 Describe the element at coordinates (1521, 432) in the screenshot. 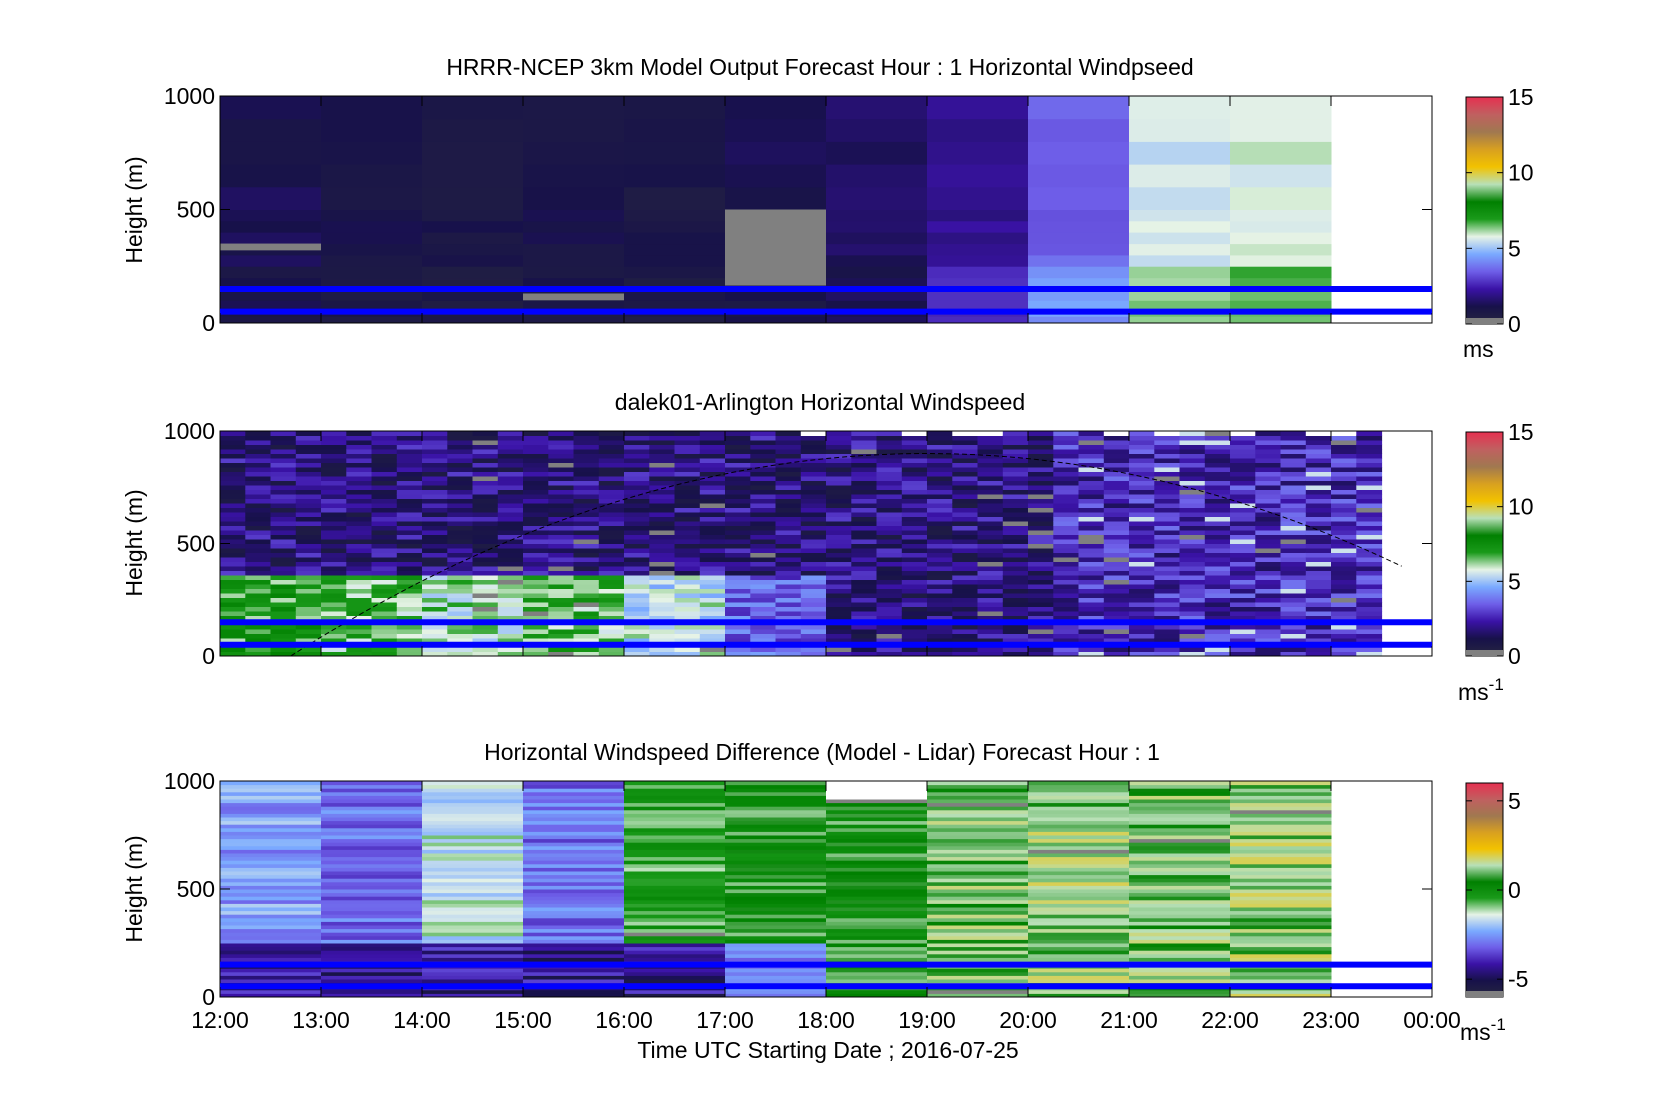

I see `colorbar-tick-label: 15` at that location.